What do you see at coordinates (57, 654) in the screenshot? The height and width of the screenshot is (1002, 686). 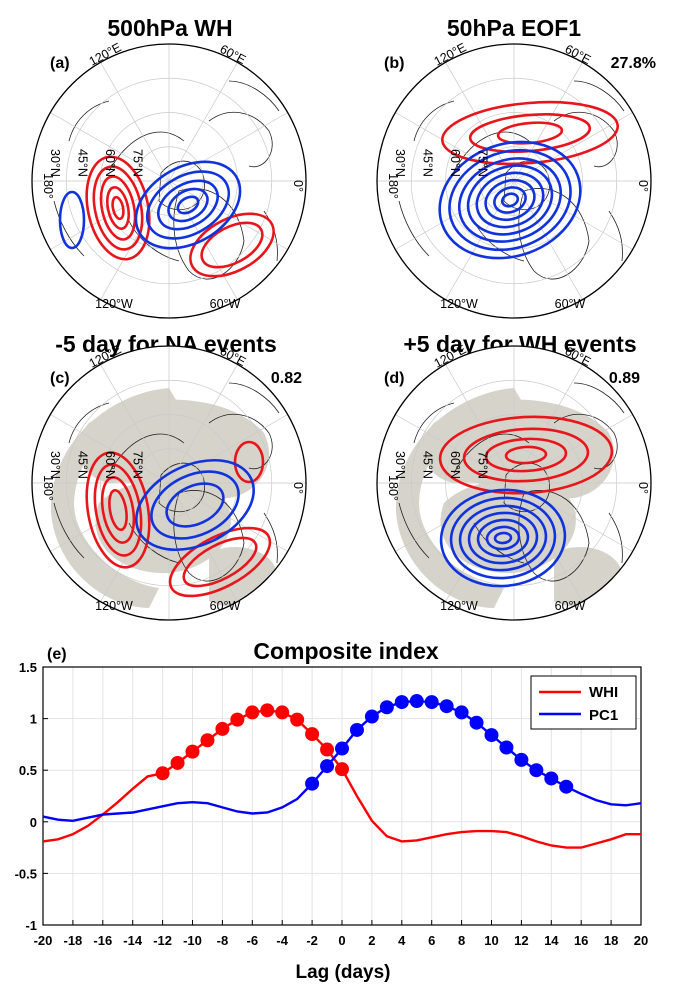 I see `panel-e-label: (e)` at bounding box center [57, 654].